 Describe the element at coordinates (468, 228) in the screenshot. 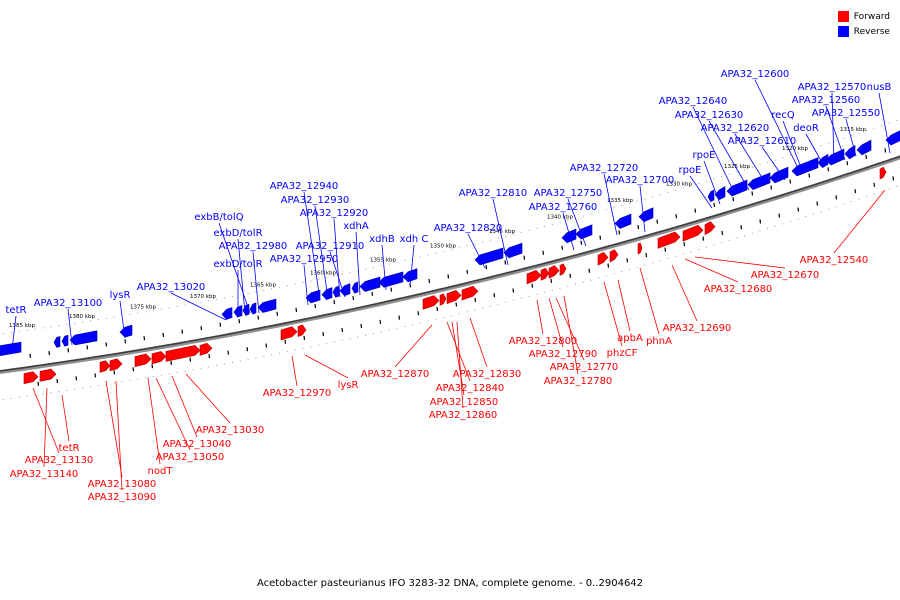

I see `reverse-gene-label: APA32_12820` at that location.